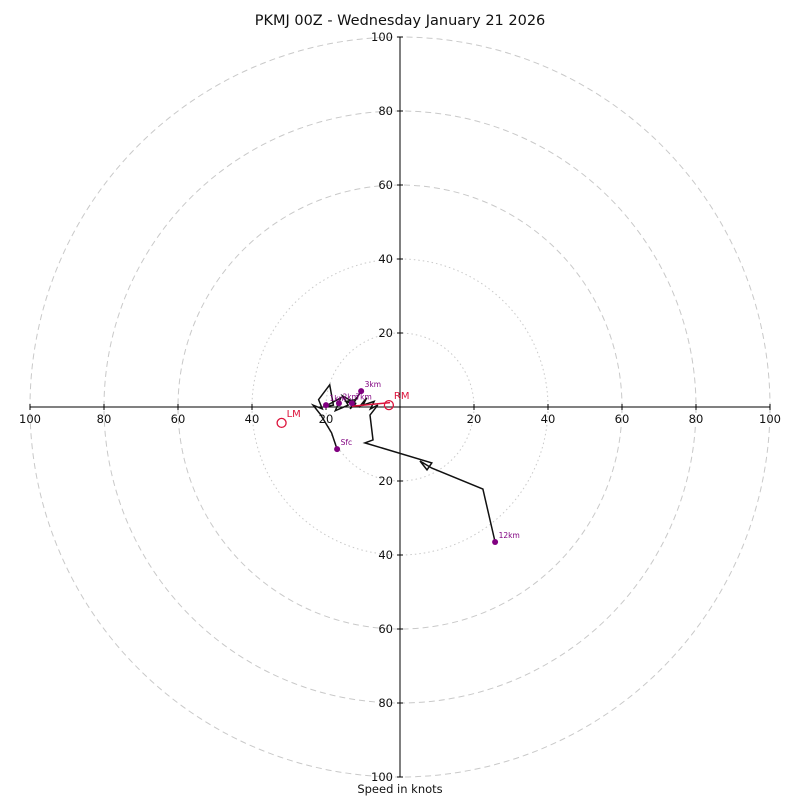 This screenshot has width=800, height=800. What do you see at coordinates (402, 396) in the screenshot?
I see `storm-motion-label-rm: RM` at bounding box center [402, 396].